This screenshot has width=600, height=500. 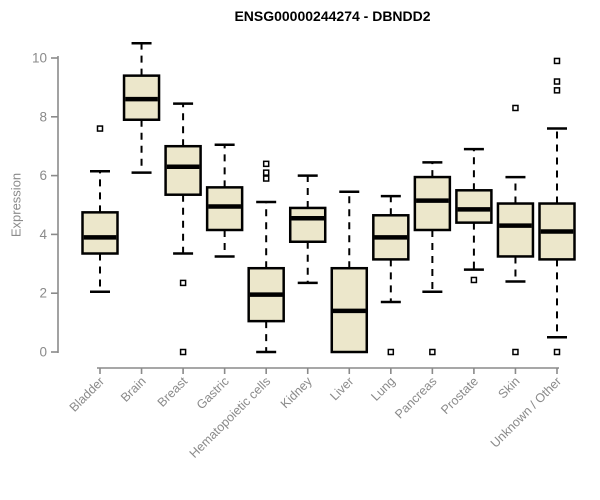 What do you see at coordinates (526, 412) in the screenshot?
I see `x-tick-label-unknown-other: Unknown / Other` at bounding box center [526, 412].